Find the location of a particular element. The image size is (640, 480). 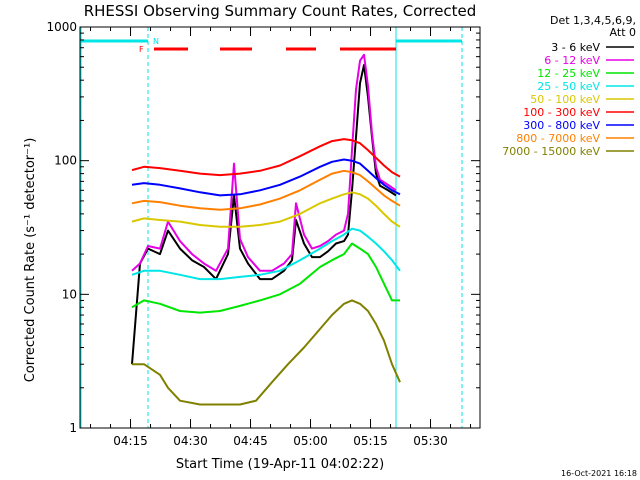

legend-label-7: 300 - 800 keV is located at coordinates (561, 125).